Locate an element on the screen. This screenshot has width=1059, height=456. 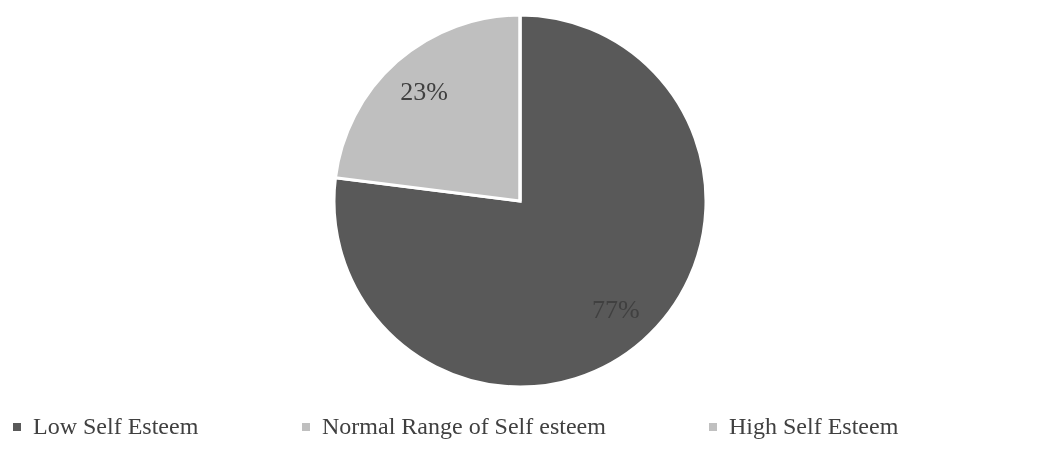
legend-label: High Self Esteem is located at coordinates (814, 426).